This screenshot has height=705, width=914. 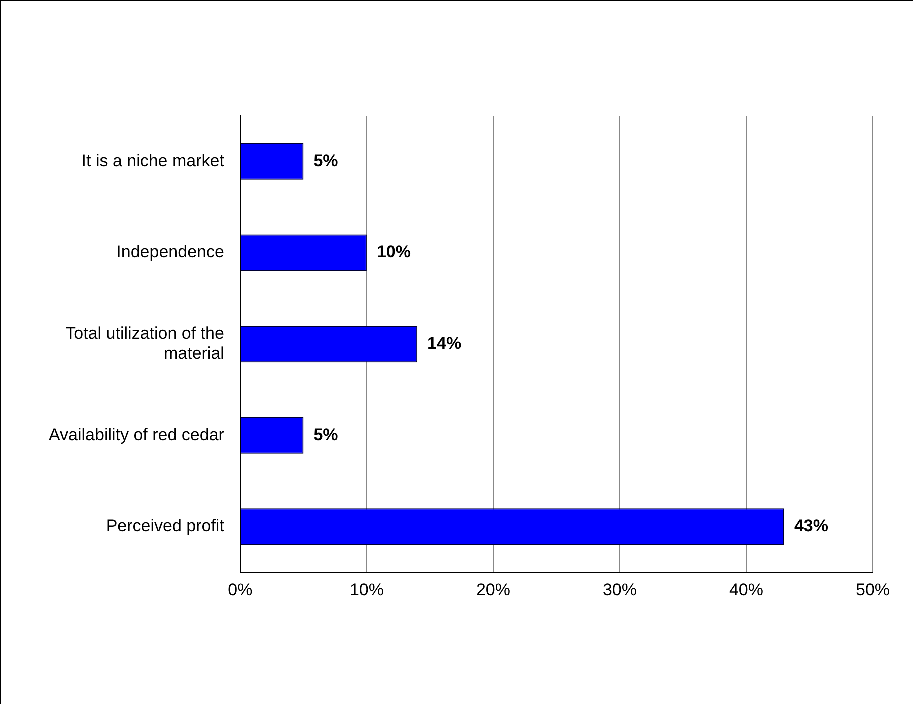 I want to click on x-tick-label: 40%, so click(x=746, y=590).